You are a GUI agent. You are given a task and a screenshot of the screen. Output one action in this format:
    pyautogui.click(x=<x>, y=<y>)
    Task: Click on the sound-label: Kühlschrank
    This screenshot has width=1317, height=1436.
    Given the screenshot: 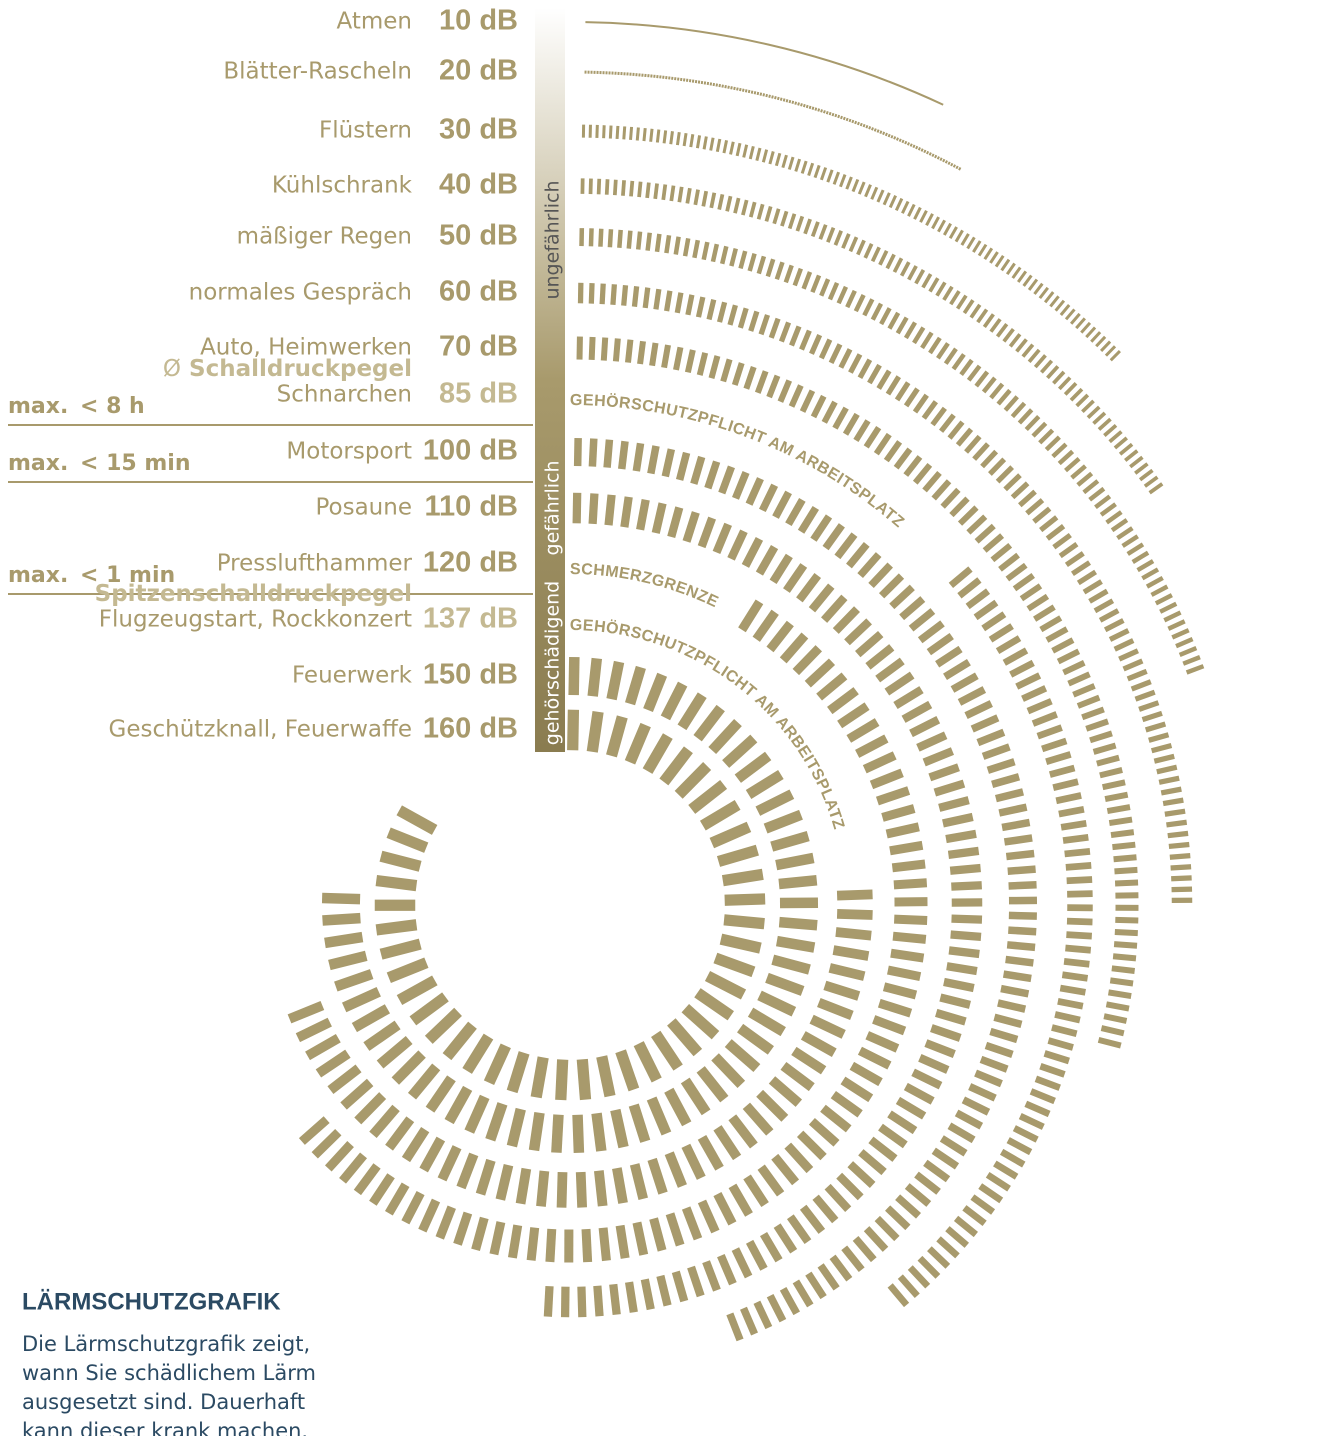 What is the action you would take?
    pyautogui.click(x=342, y=186)
    